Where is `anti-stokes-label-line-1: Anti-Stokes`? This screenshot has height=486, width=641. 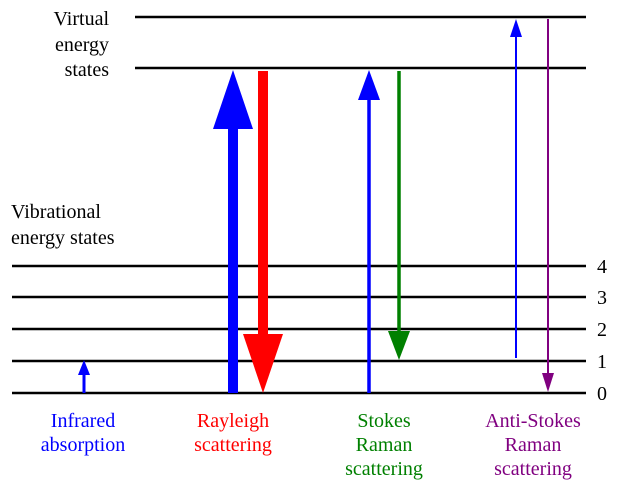 anti-stokes-label-line-1: Anti-Stokes is located at coordinates (533, 421).